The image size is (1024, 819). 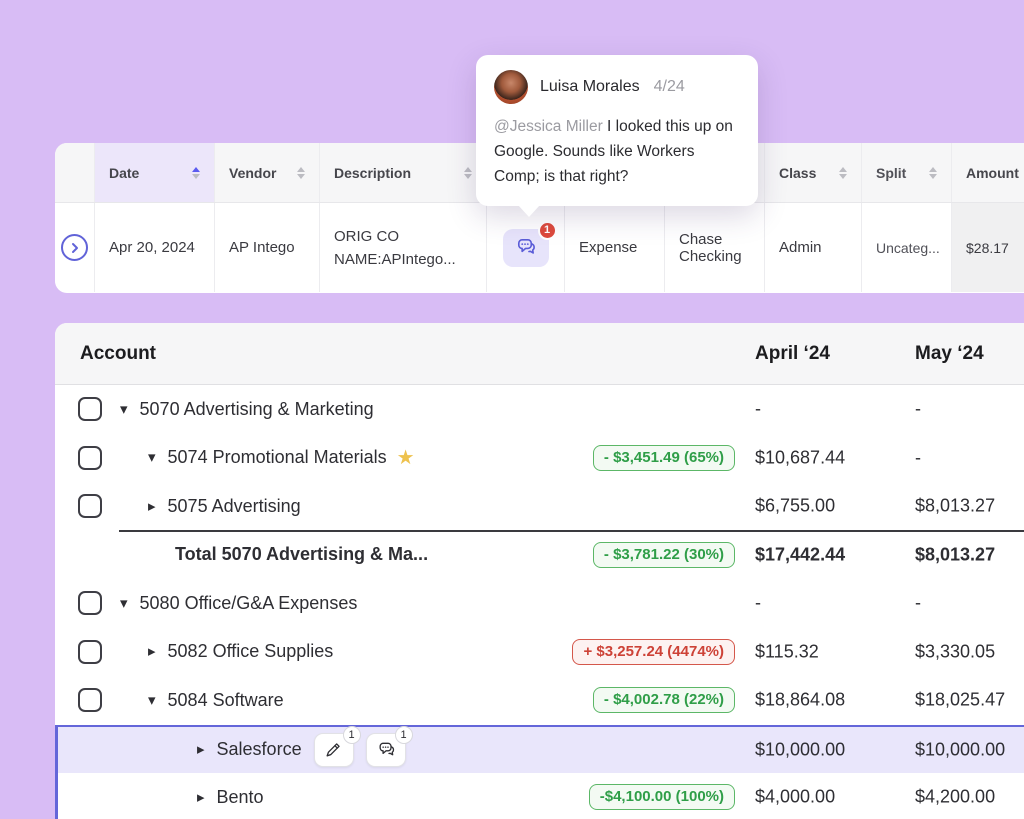 What do you see at coordinates (669, 86) in the screenshot?
I see `comment-date: 4/24` at bounding box center [669, 86].